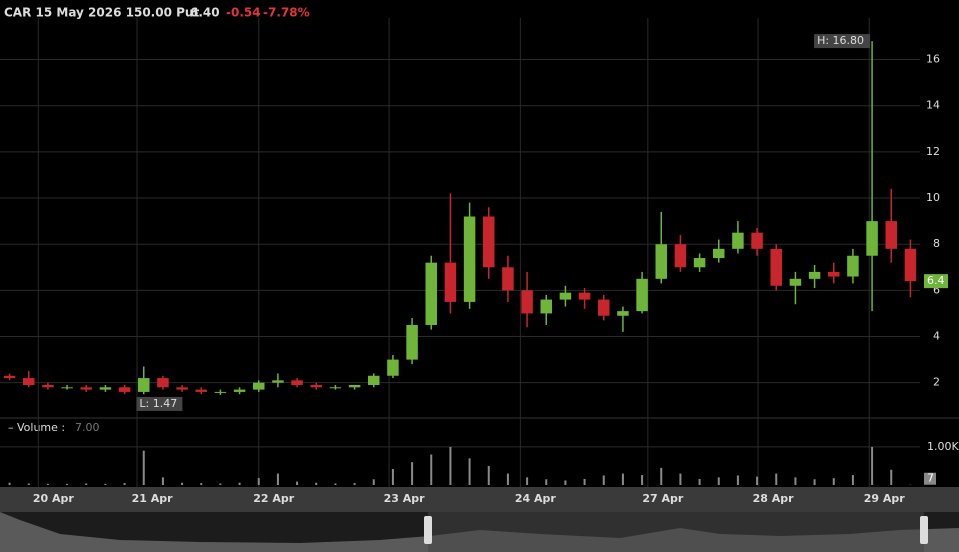  I want to click on low-label: L: 1.47, so click(158, 403).